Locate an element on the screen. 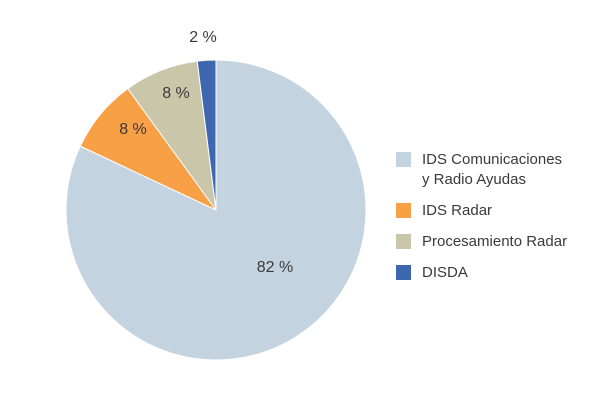 The image size is (600, 402). pie-data-label-2: 8 % is located at coordinates (133, 129).